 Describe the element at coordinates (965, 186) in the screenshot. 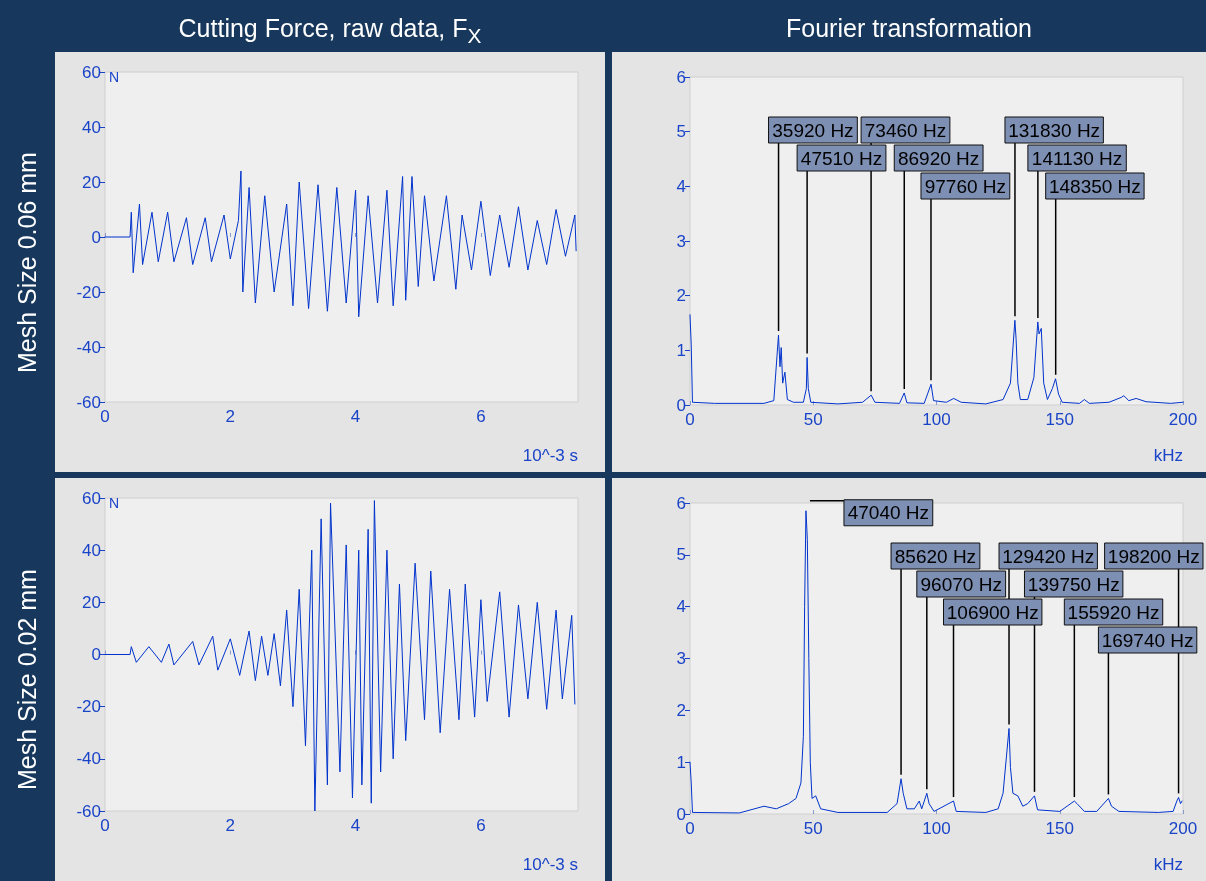

I see `annotation: 97760 Hz` at that location.